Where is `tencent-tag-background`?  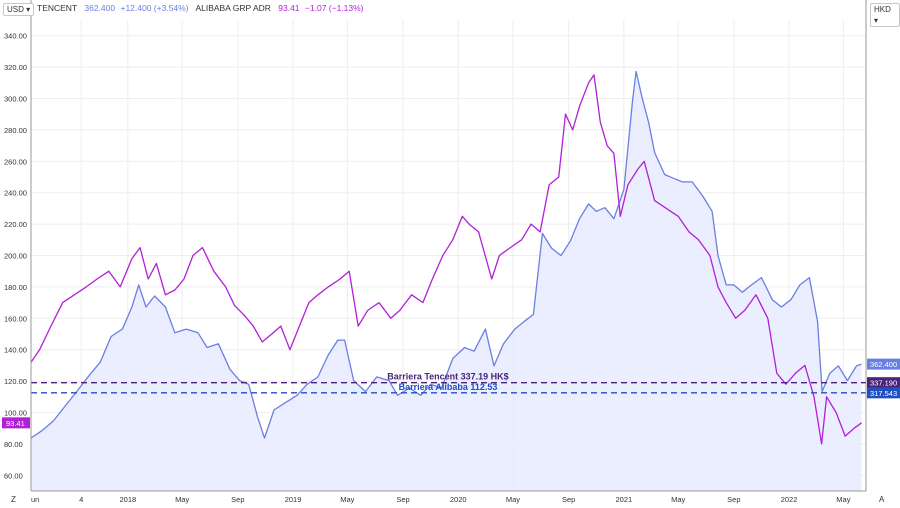
tencent-tag-background is located at coordinates (883, 364).